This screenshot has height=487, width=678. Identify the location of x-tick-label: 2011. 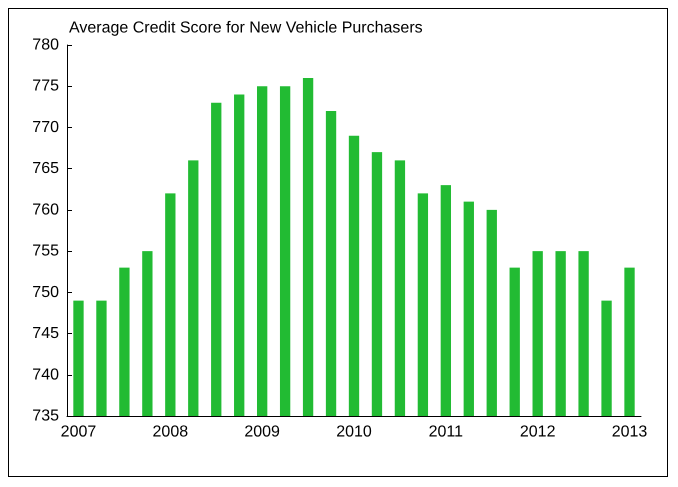
(446, 432).